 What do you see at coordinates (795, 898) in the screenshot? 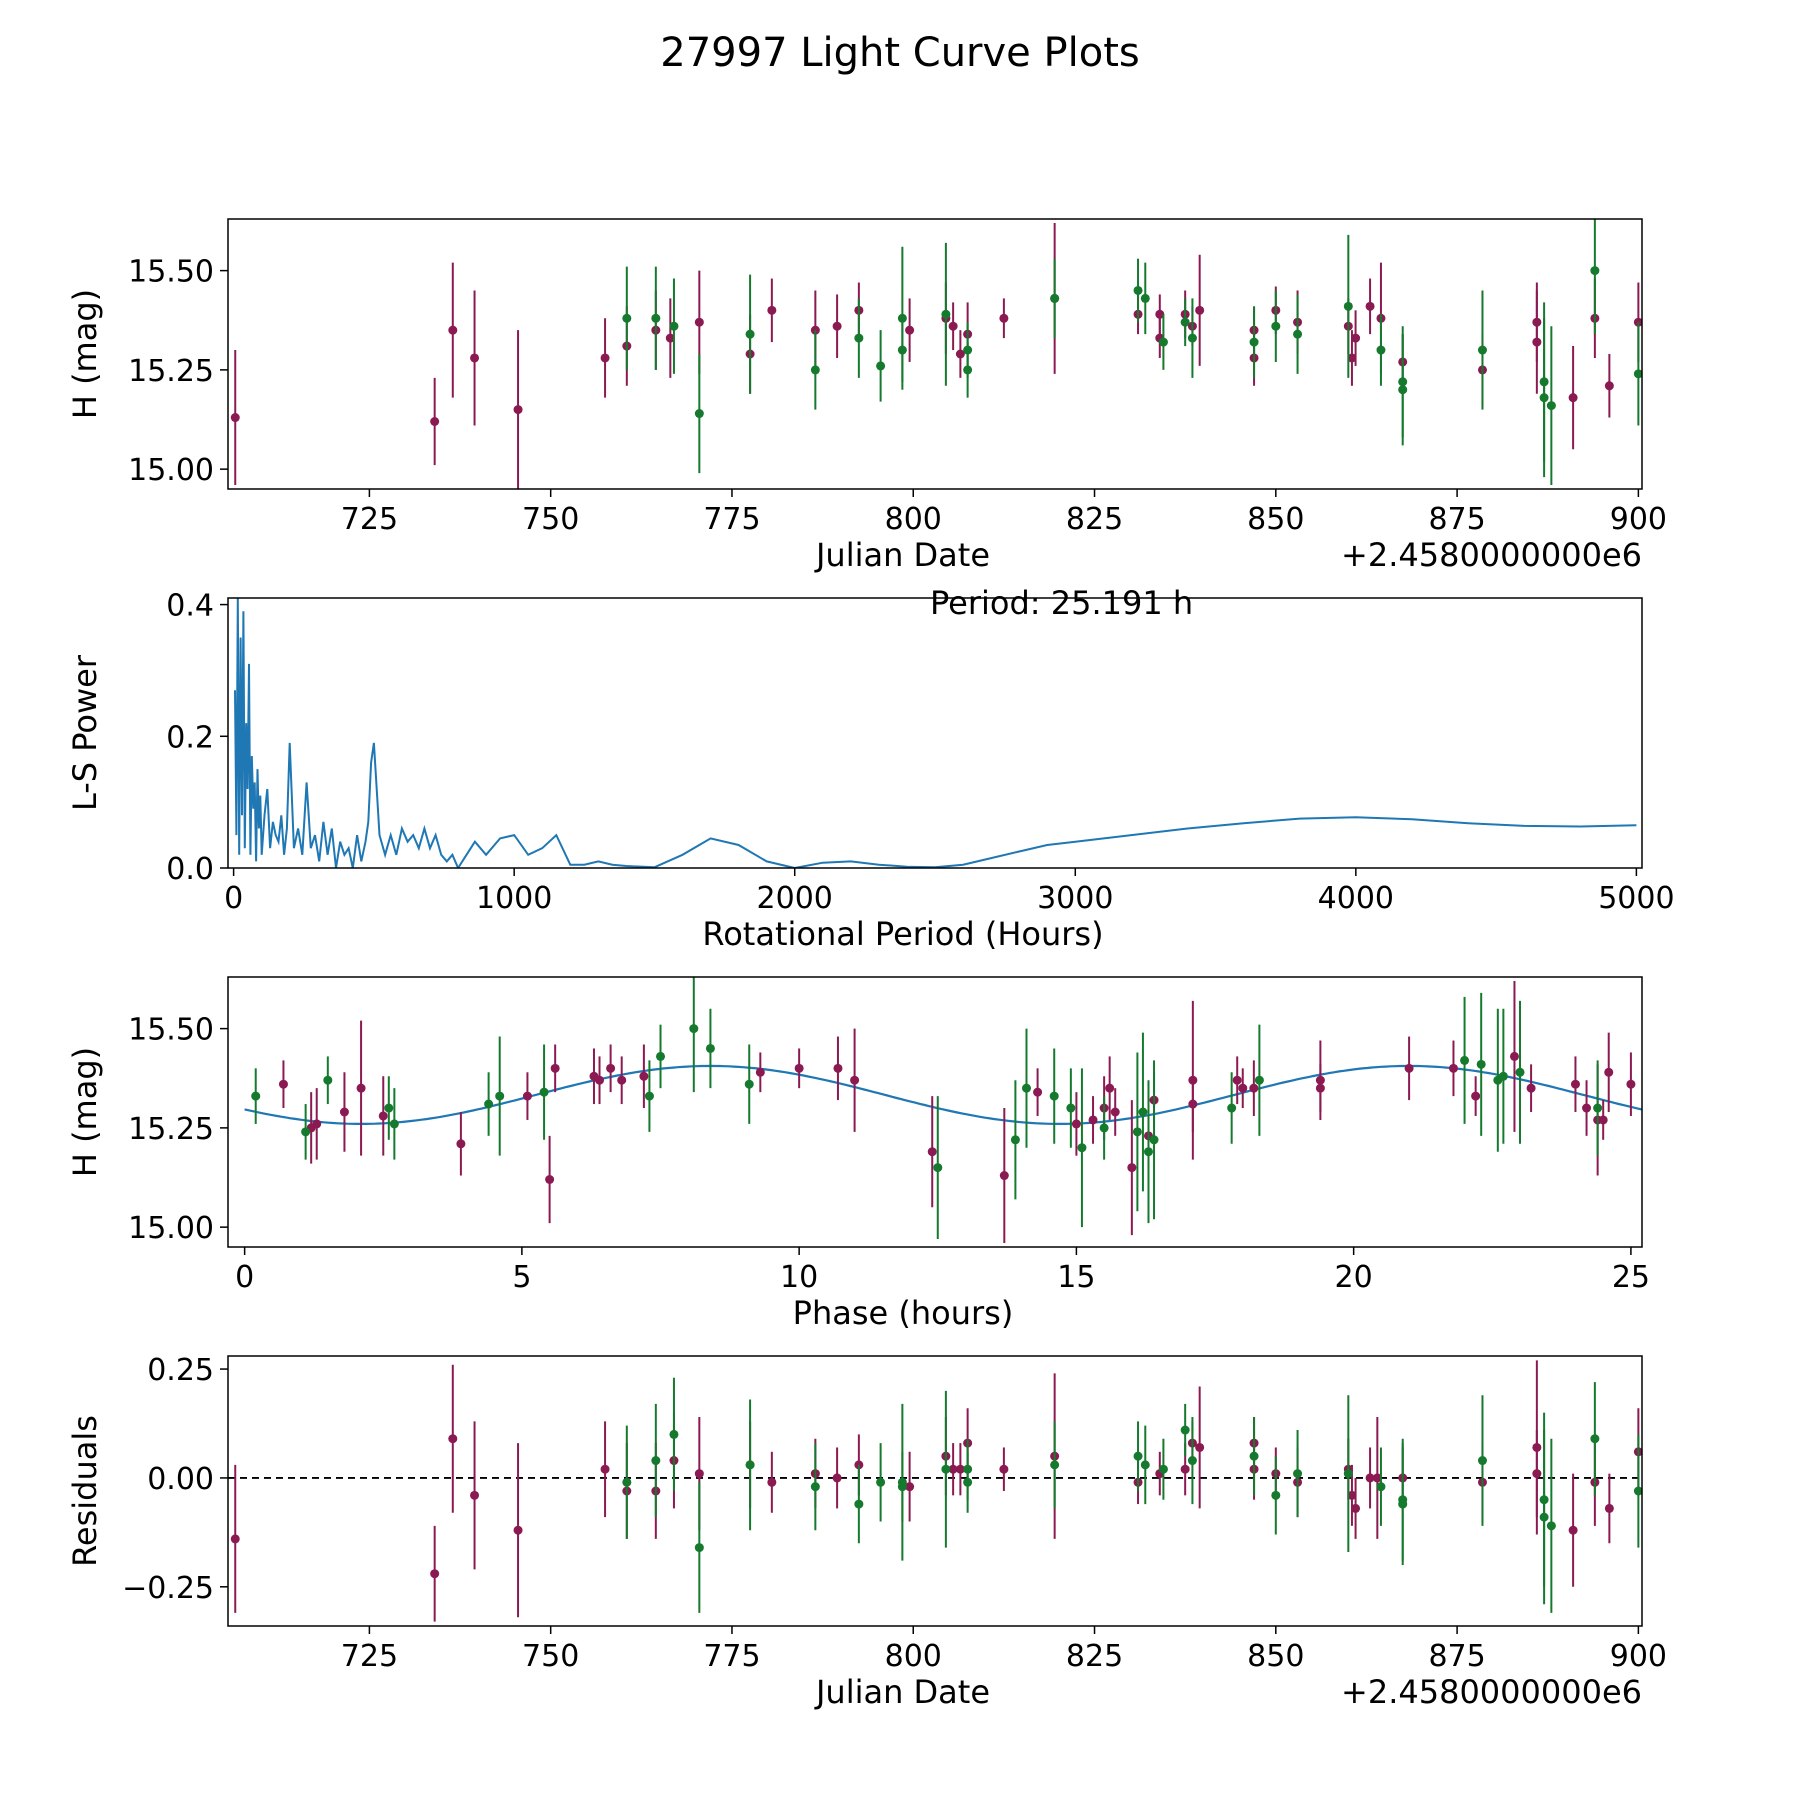
I see `x-tick-label: 2000` at bounding box center [795, 898].